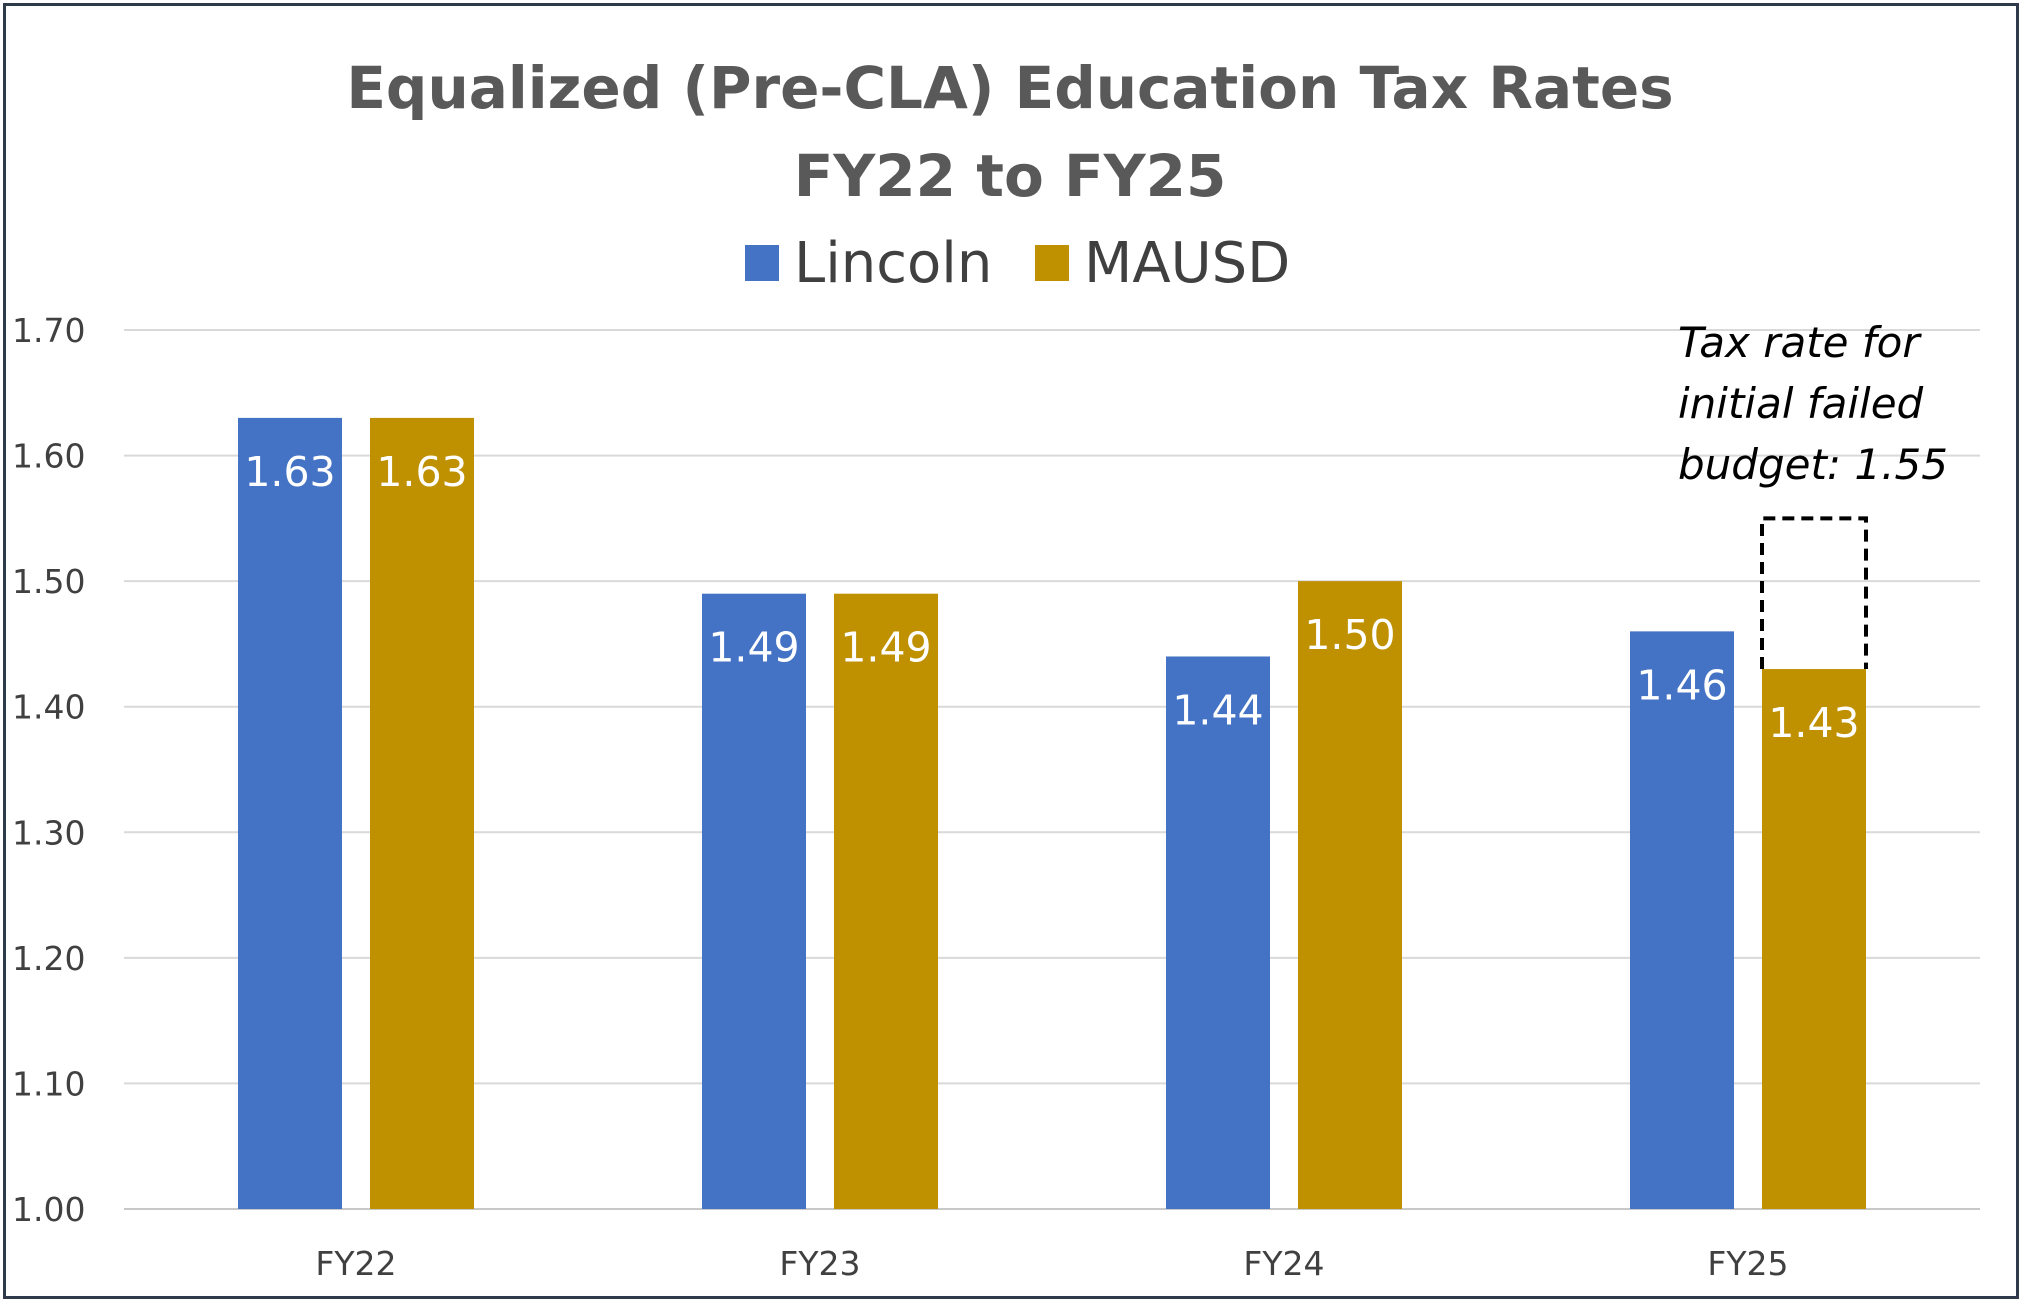 The width and height of the screenshot is (2021, 1301). Describe the element at coordinates (1009, 88) in the screenshot. I see `chart-title-line-1: Equalized (Pre-CLA) Education Tax Rates` at that location.